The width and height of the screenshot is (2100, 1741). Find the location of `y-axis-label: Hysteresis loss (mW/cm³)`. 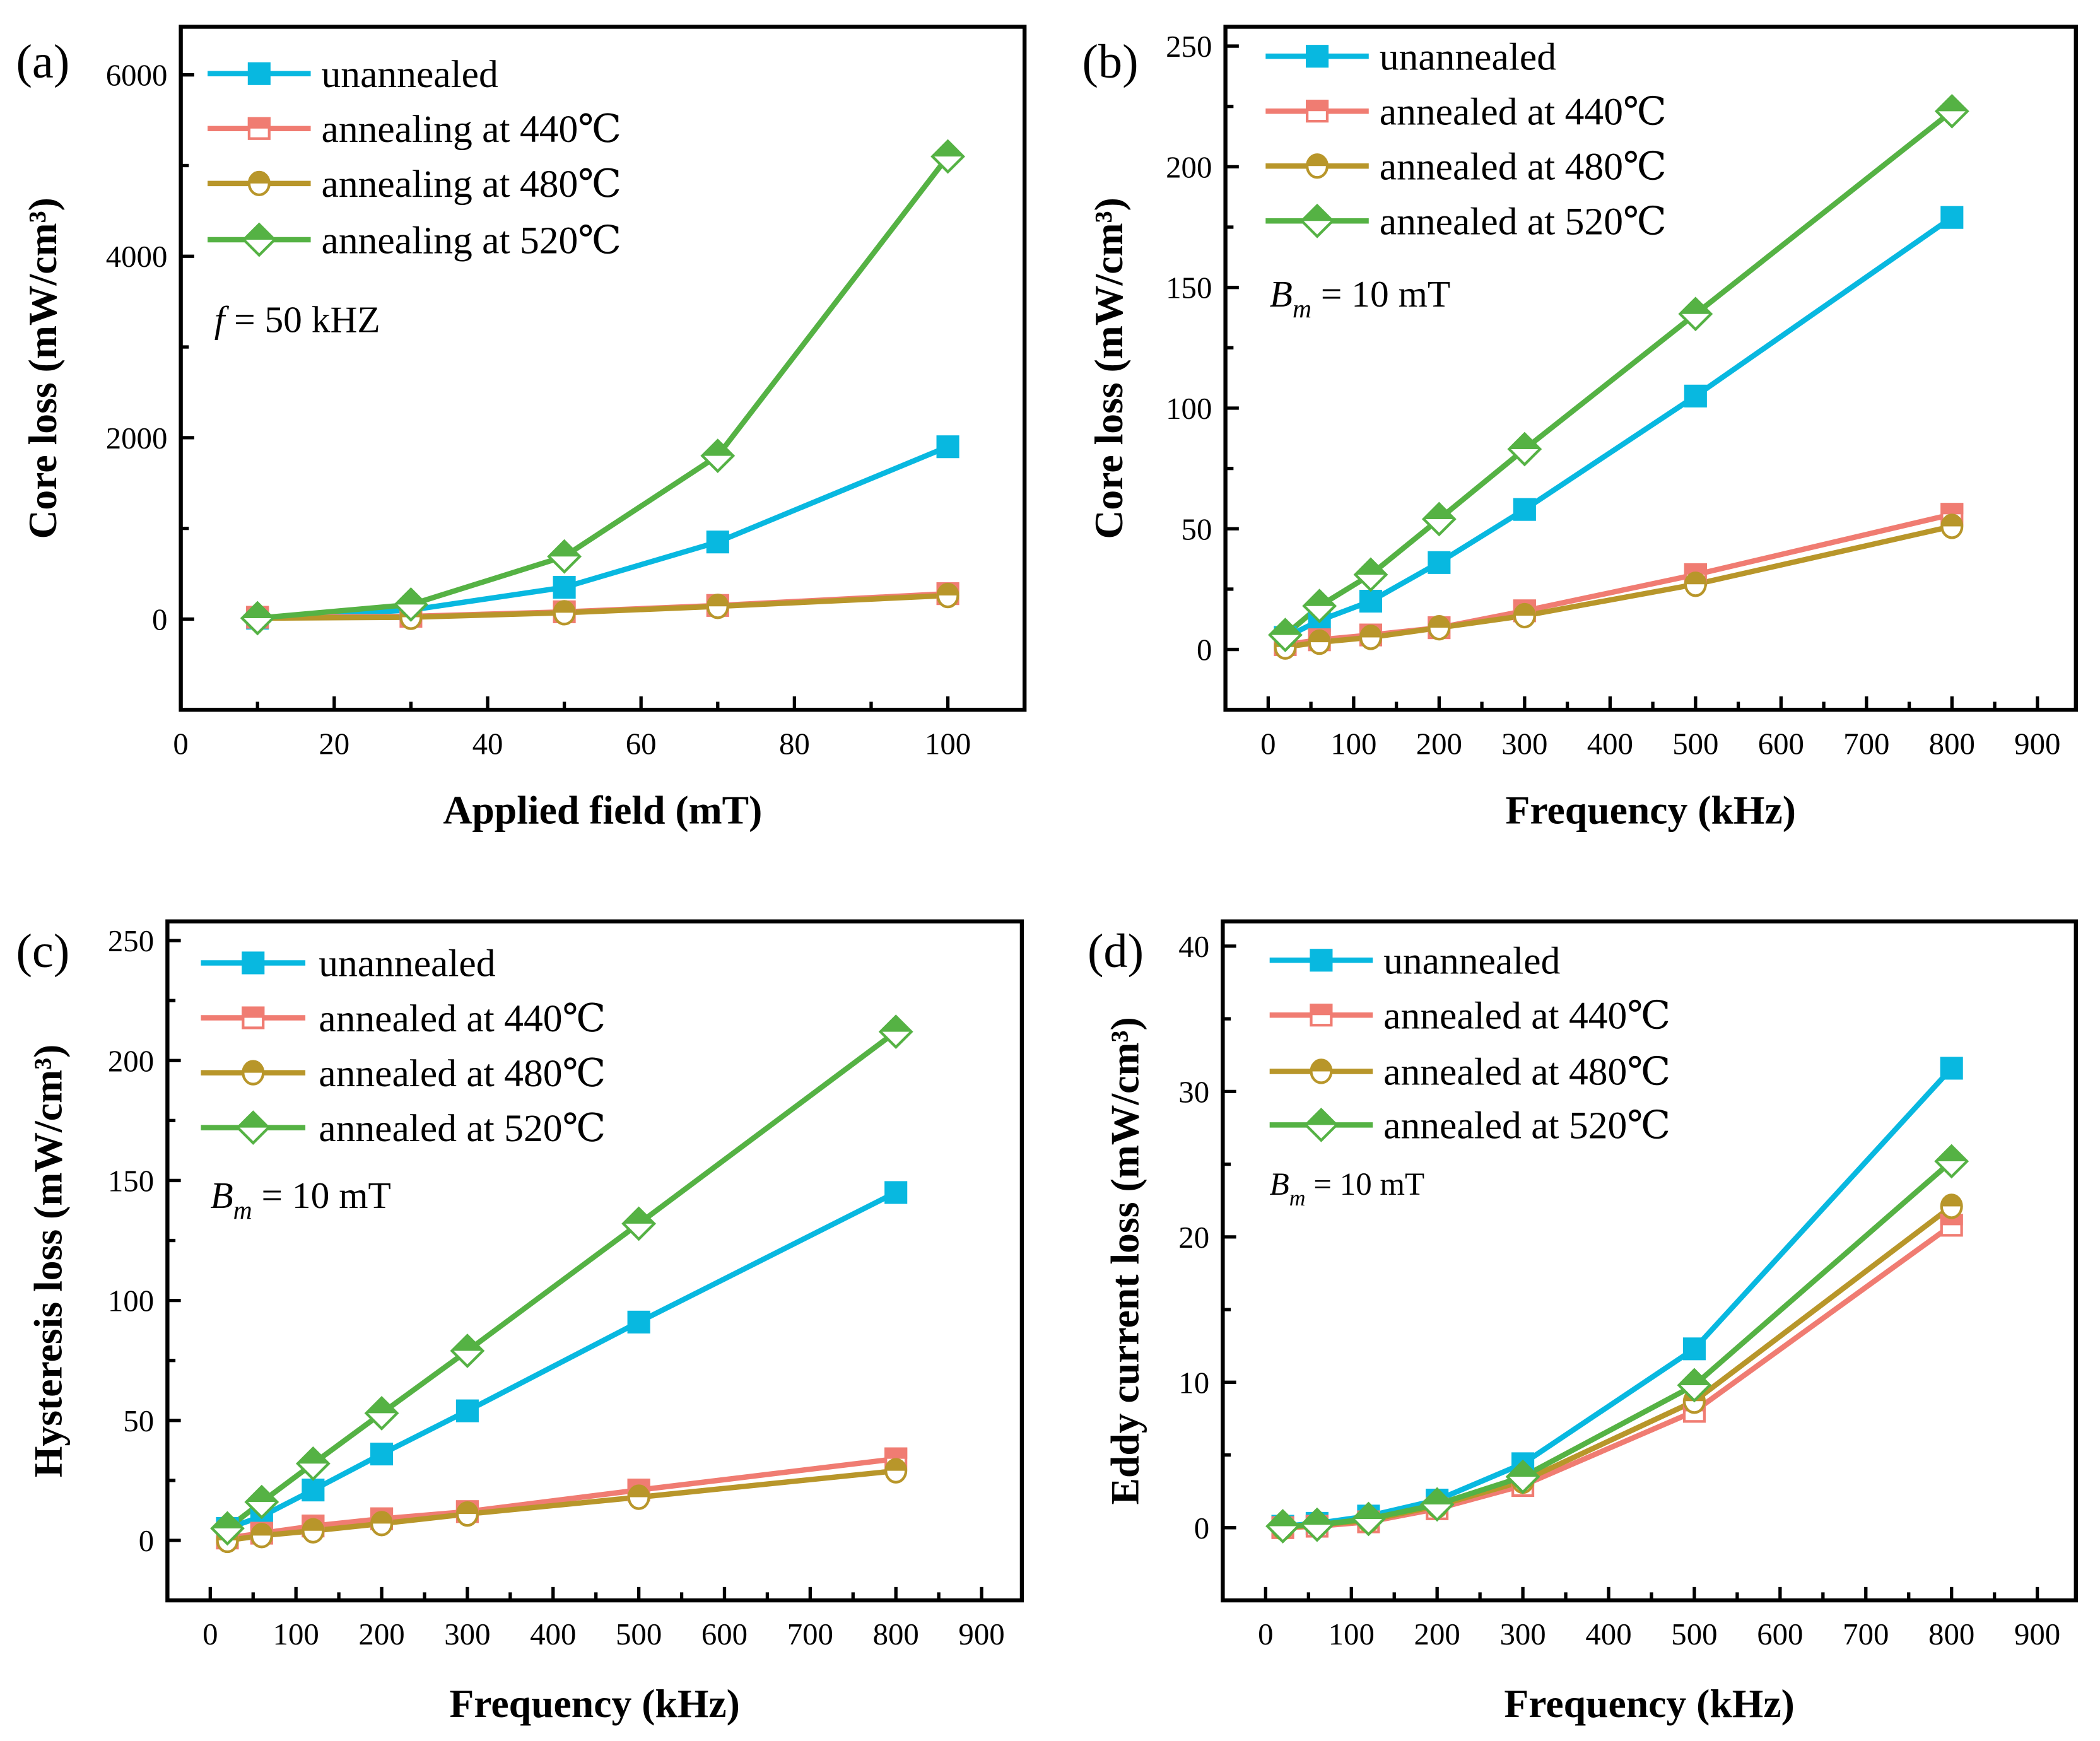

y-axis-label: Hysteresis loss (mW/cm³) is located at coordinates (48, 1261).